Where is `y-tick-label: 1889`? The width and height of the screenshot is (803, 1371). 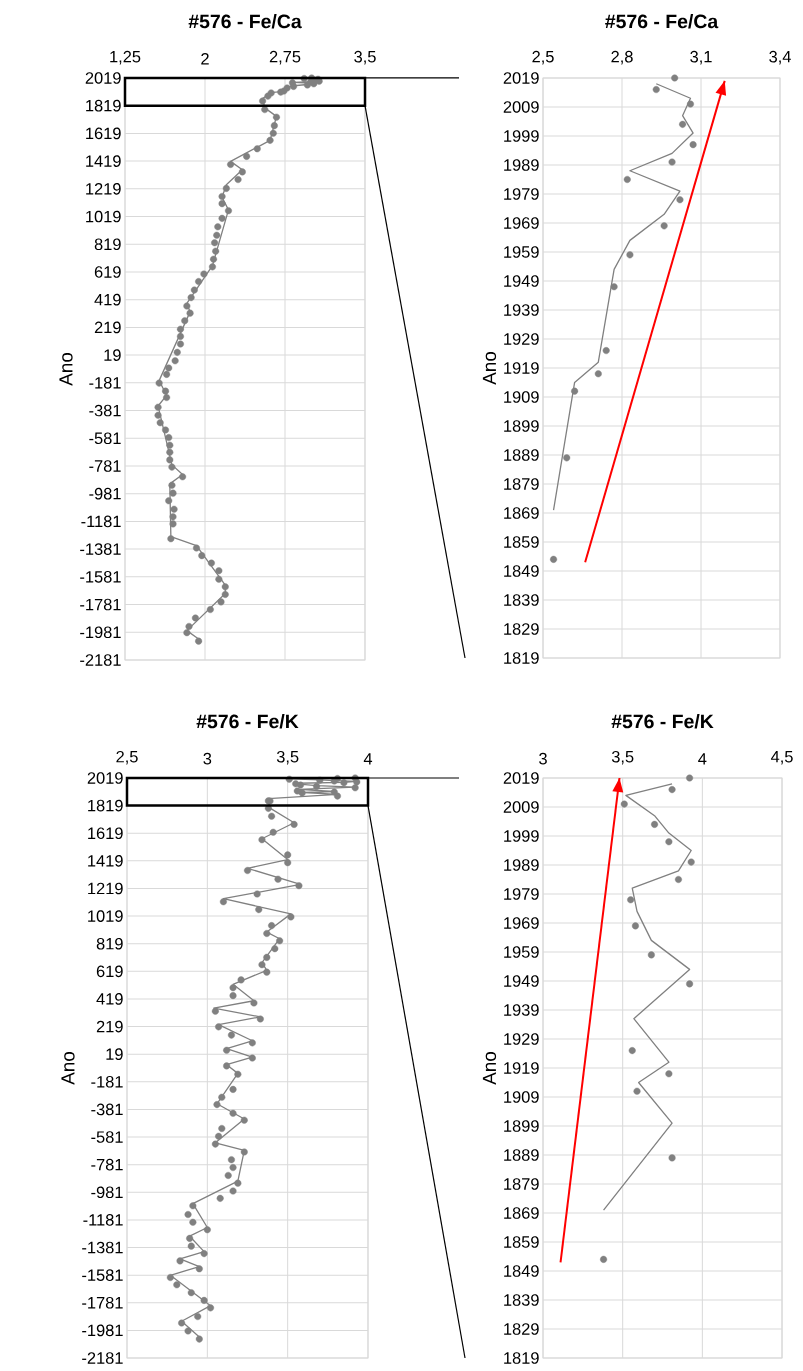
y-tick-label: 1889 is located at coordinates (521, 1155).